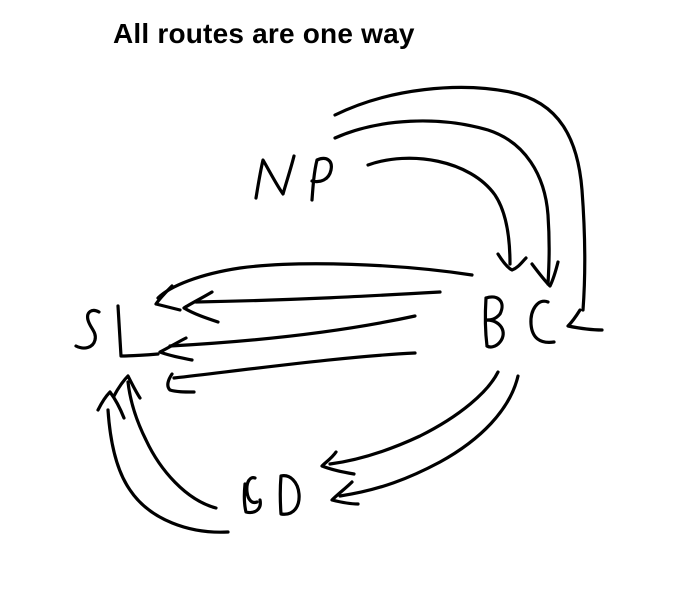  What do you see at coordinates (117, 331) in the screenshot?
I see `node-sl: SL` at bounding box center [117, 331].